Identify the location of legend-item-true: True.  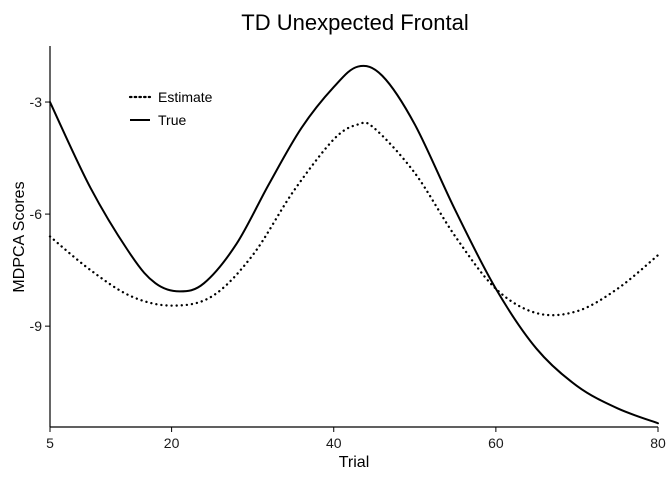
(158, 120).